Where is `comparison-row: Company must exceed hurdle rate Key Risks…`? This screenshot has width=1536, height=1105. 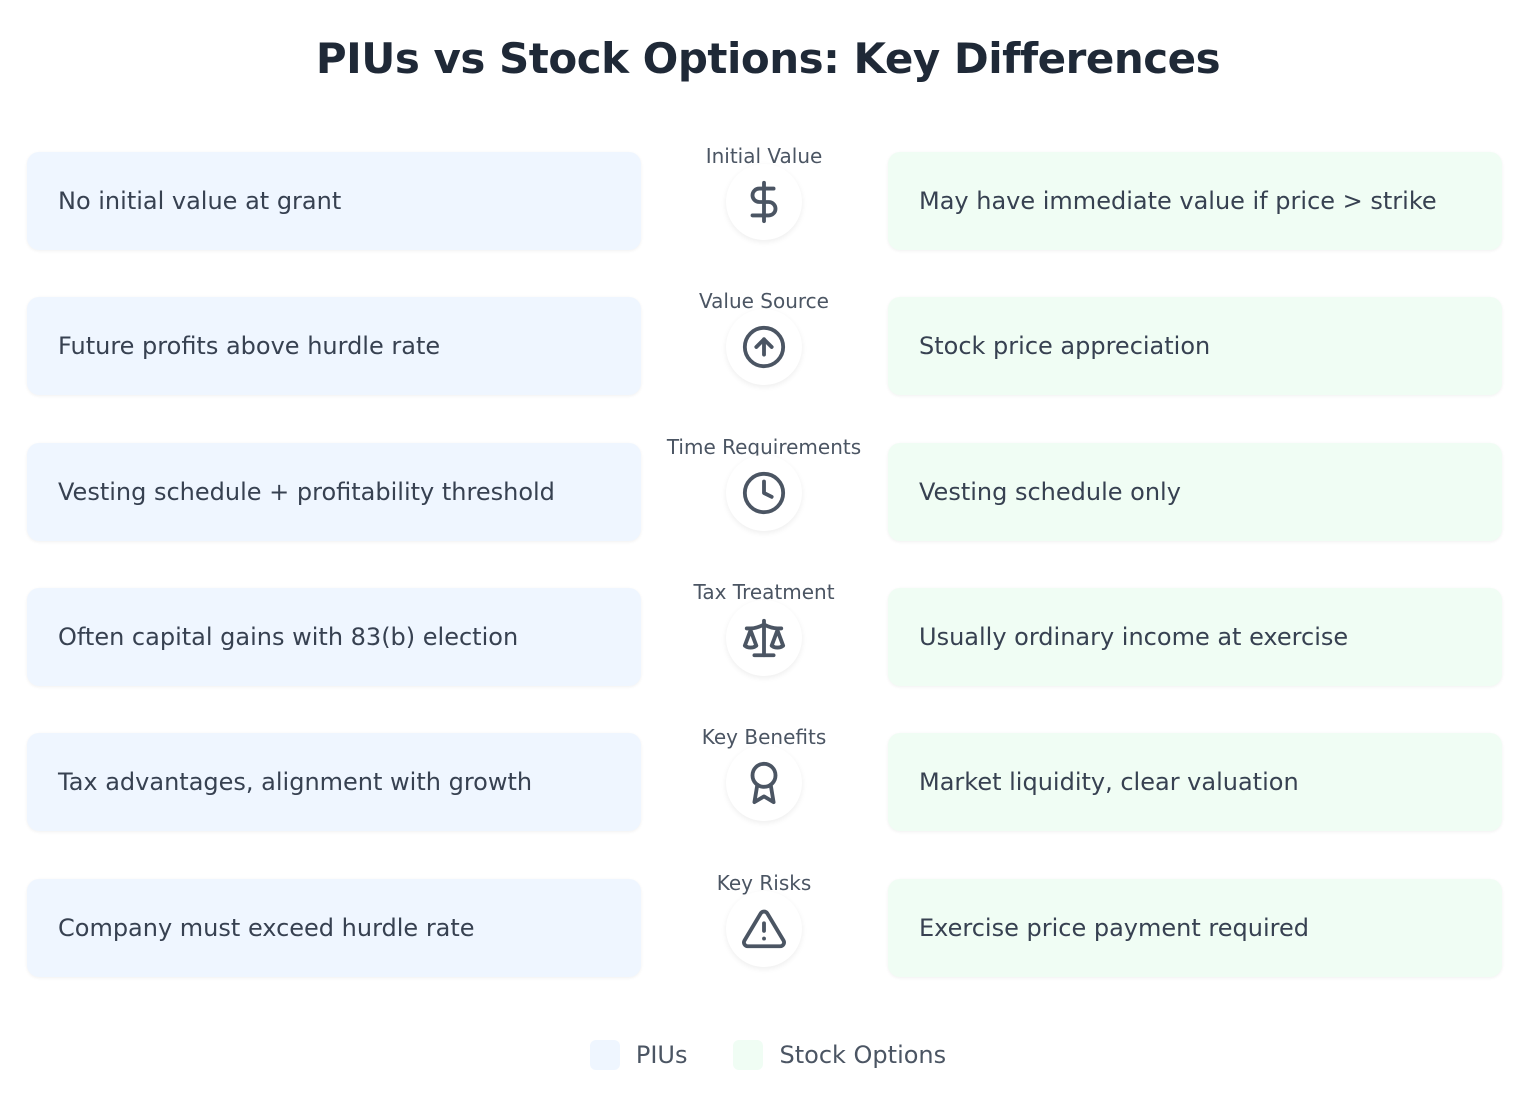 comparison-row: Company must exceed hurdle rate Key Risks… is located at coordinates (768, 925).